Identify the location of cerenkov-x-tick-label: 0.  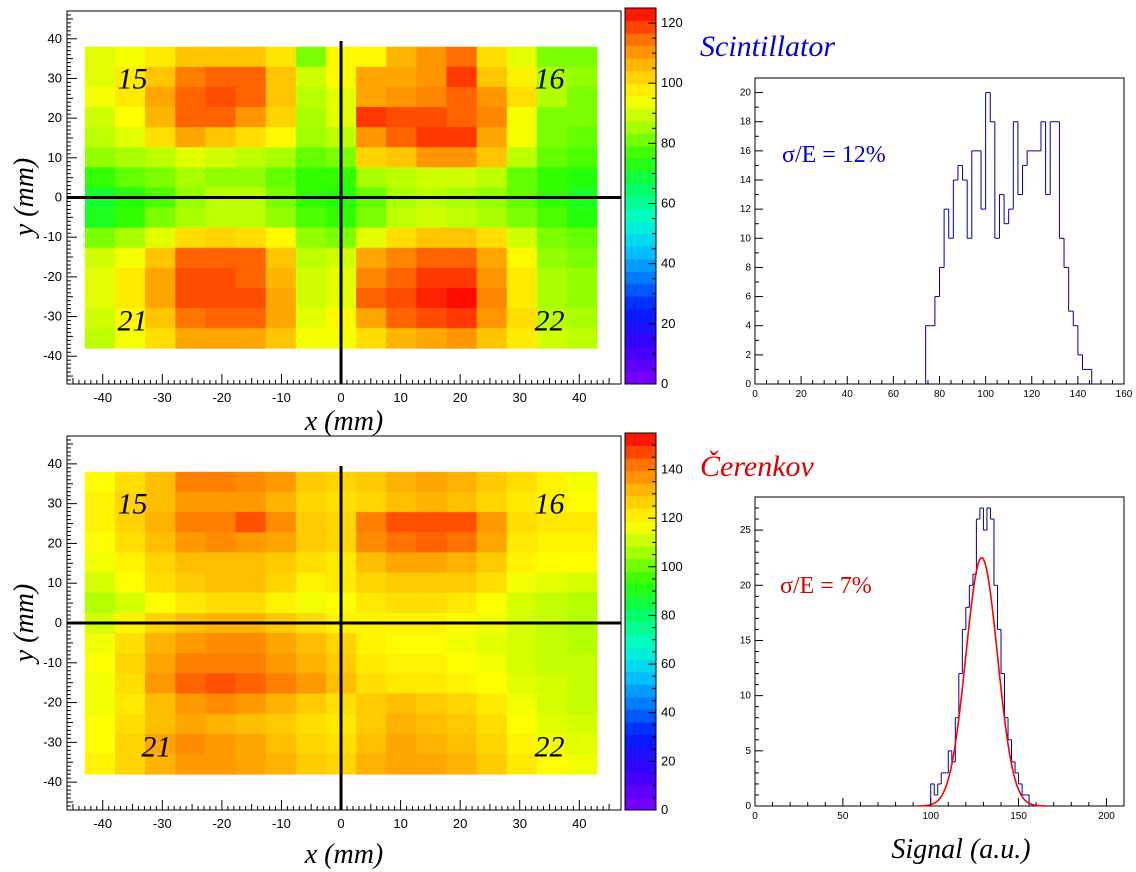
(340, 823).